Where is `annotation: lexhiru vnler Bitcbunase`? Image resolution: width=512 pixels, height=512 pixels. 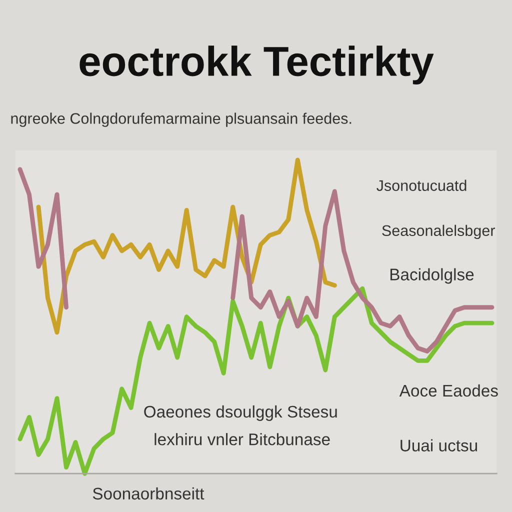
annotation: lexhiru vnler Bitcbunase is located at coordinates (242, 439).